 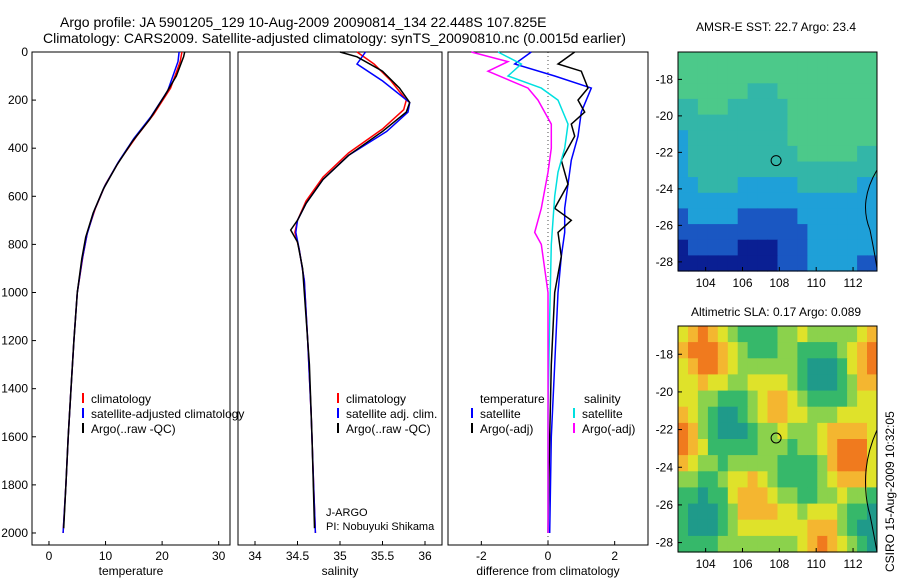 What do you see at coordinates (18, 244) in the screenshot?
I see `y-tick-label: 800` at bounding box center [18, 244].